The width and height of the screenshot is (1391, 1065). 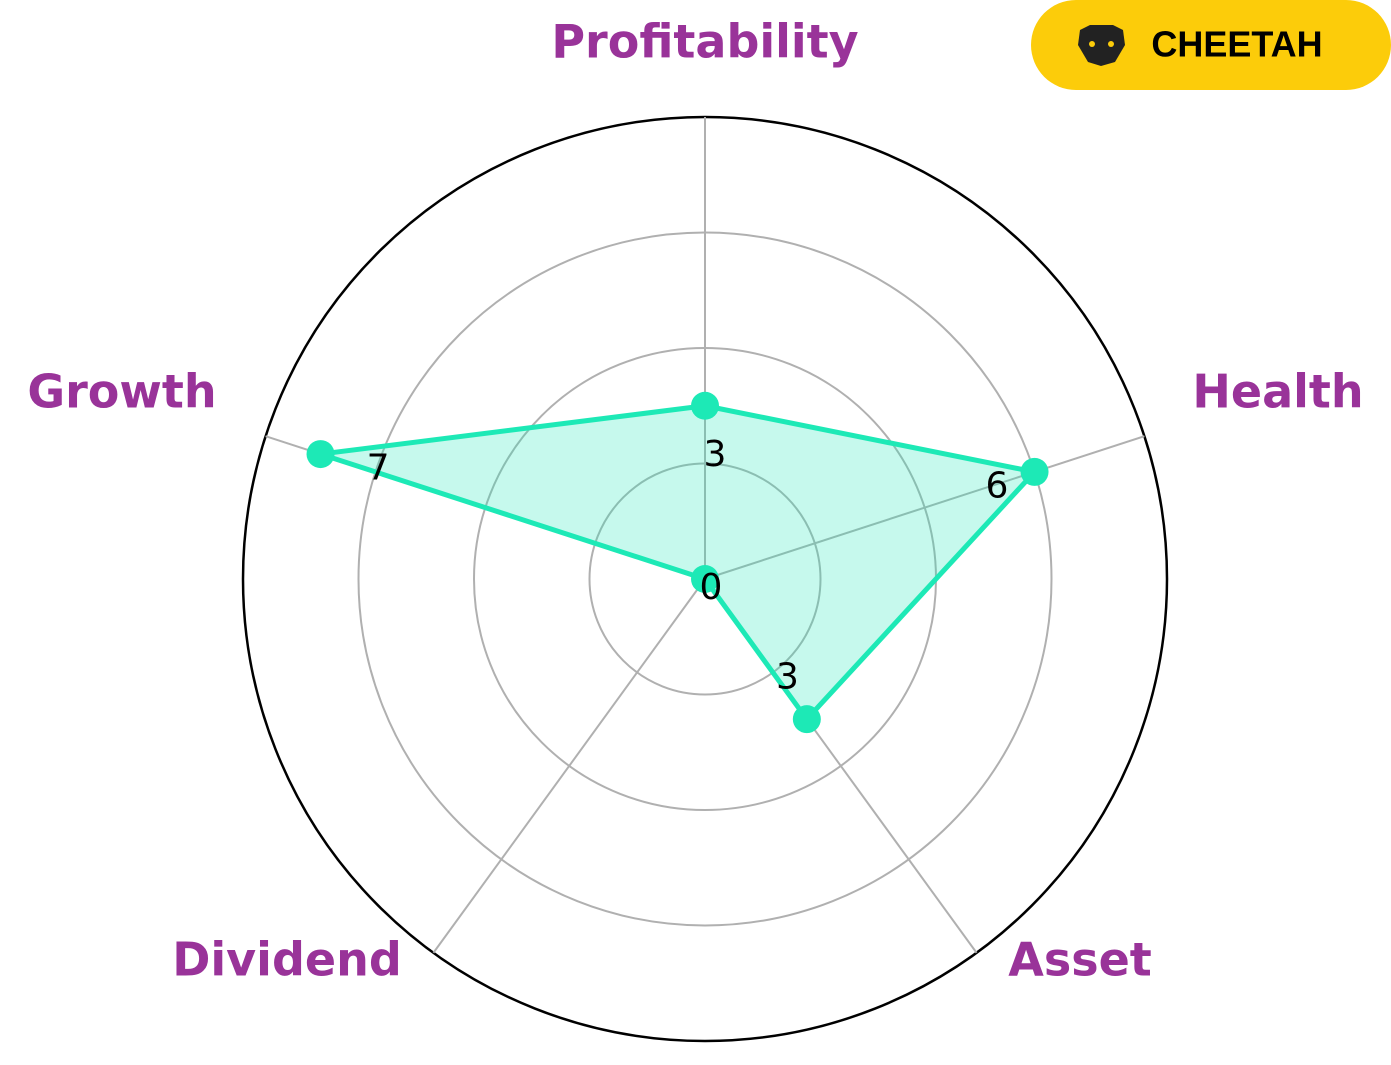 What do you see at coordinates (1080, 960) in the screenshot?
I see `category-label: Asset` at bounding box center [1080, 960].